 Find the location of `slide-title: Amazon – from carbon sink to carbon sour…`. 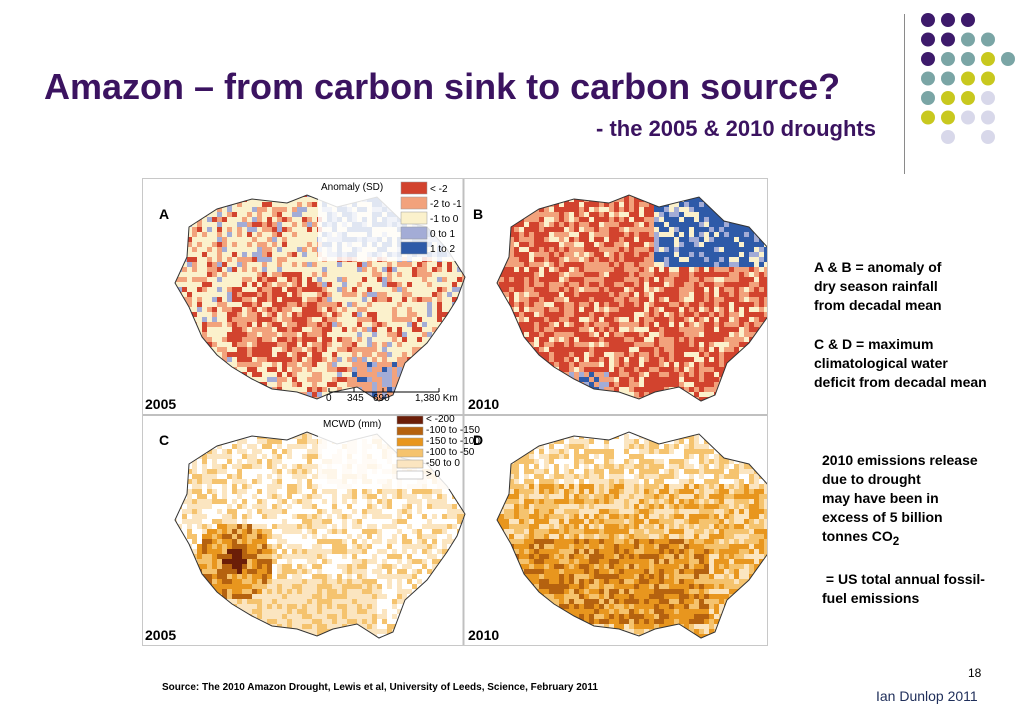

slide-title: Amazon – from carbon sink to carbon sour… is located at coordinates (442, 86).